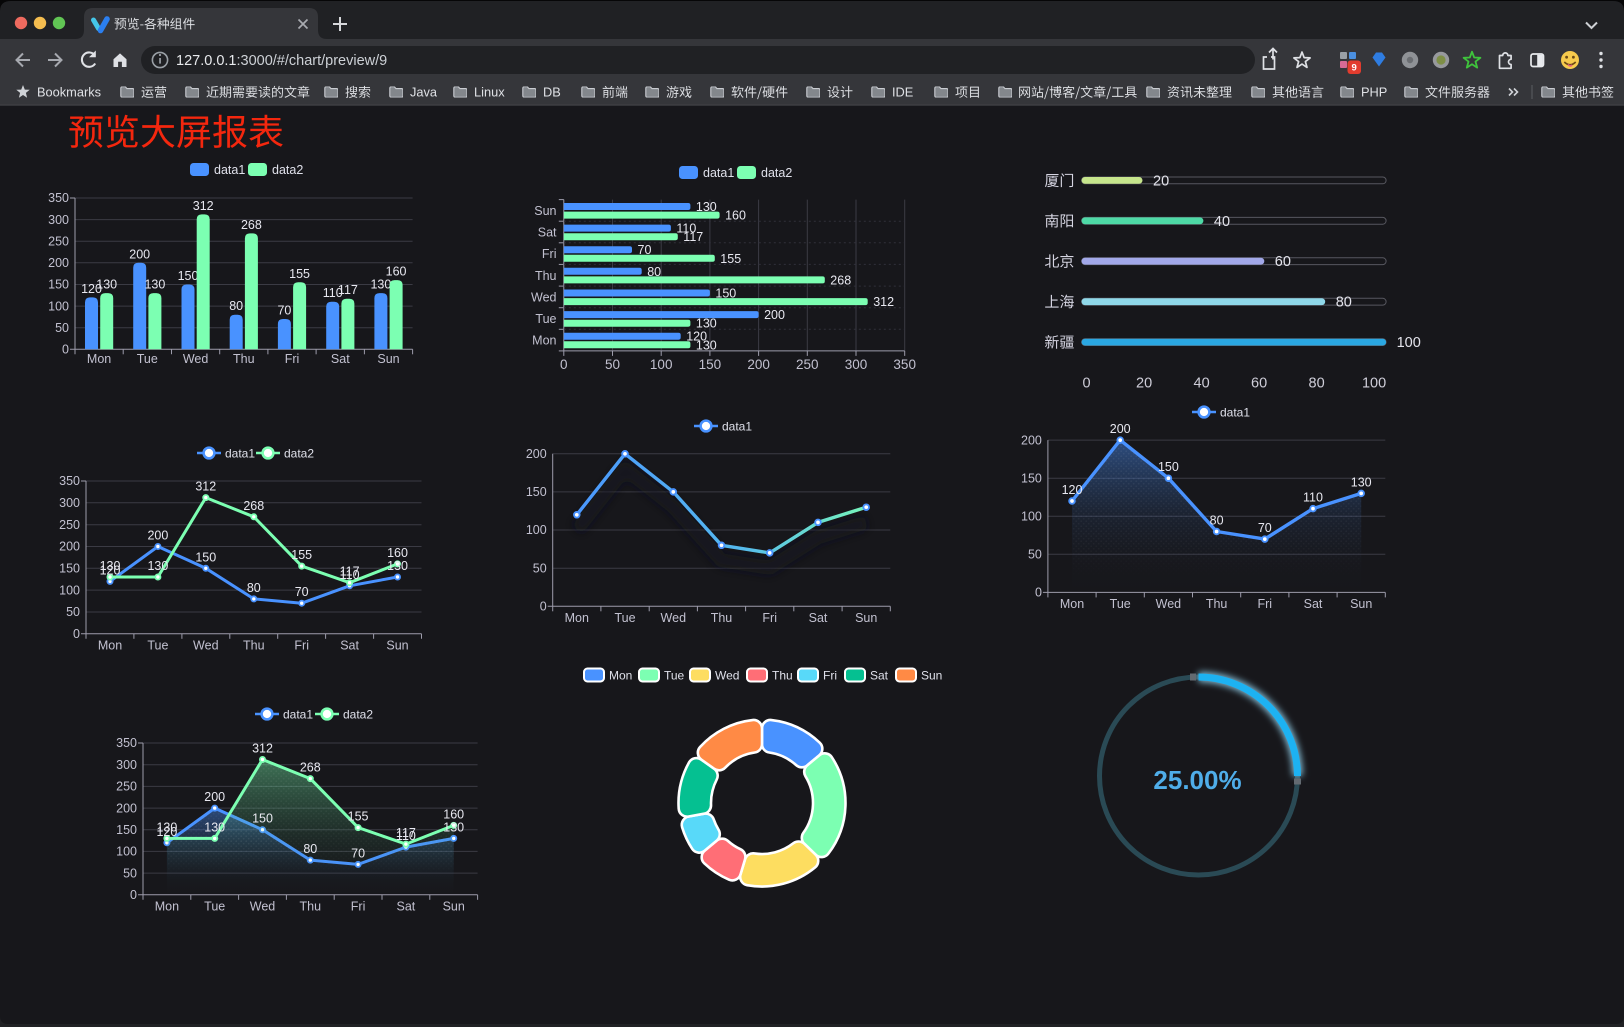  Describe the element at coordinates (424, 92) in the screenshot. I see `svg-text: Java` at that location.